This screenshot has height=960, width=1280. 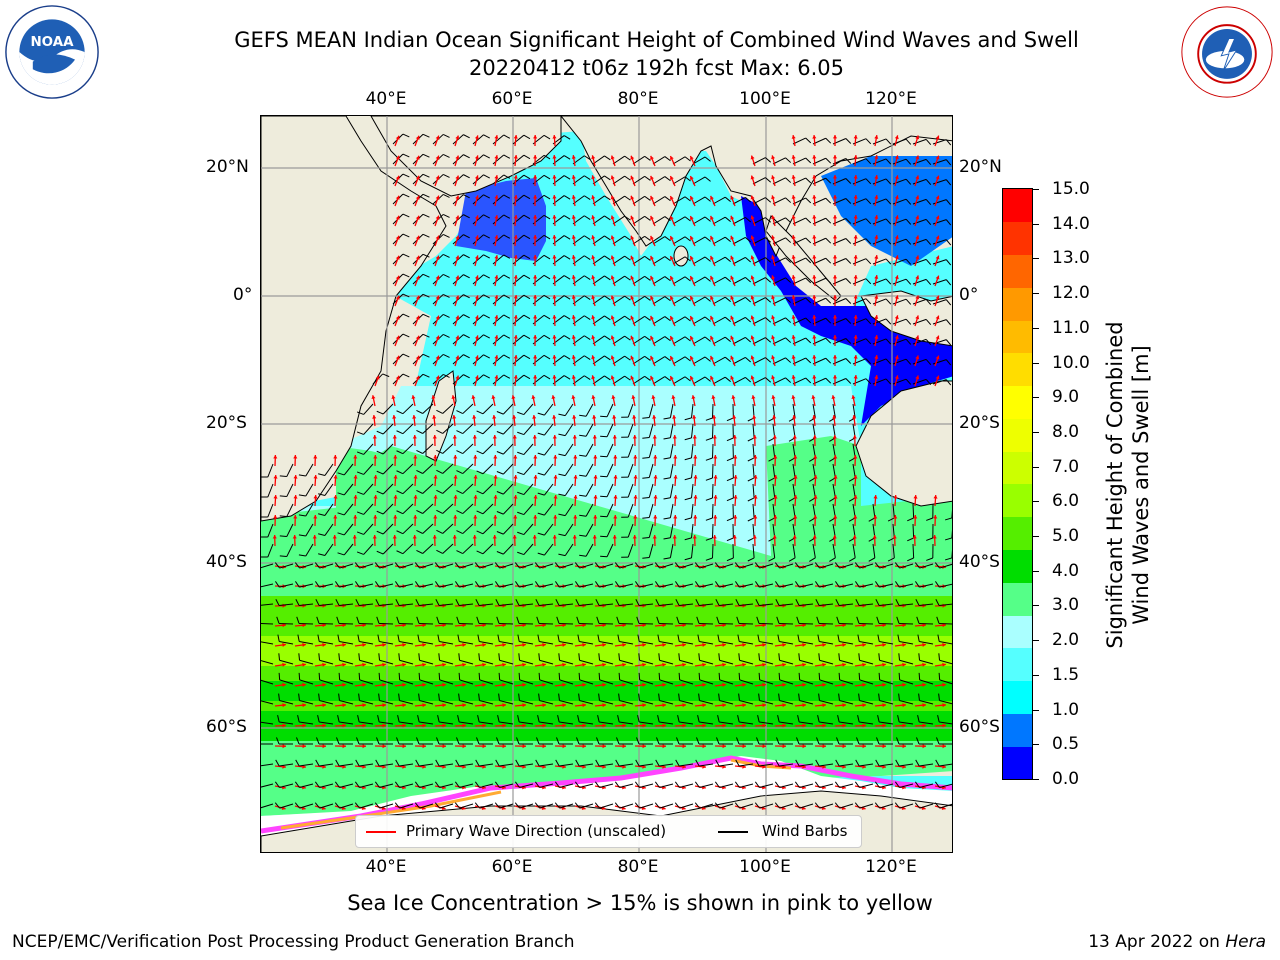 What do you see at coordinates (1017, 730) in the screenshot?
I see `colorbar-segment` at bounding box center [1017, 730].